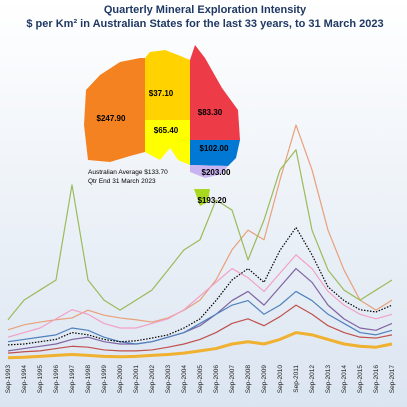 This screenshot has width=407, height=407. I want to click on state-nsw, so click(215, 153).